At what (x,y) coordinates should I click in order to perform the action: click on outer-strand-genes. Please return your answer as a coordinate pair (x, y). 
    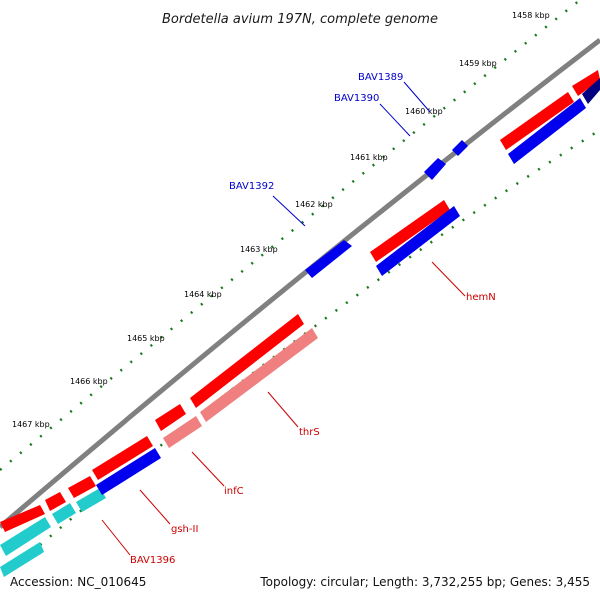
    Looking at the image, I should click on (386, 209).